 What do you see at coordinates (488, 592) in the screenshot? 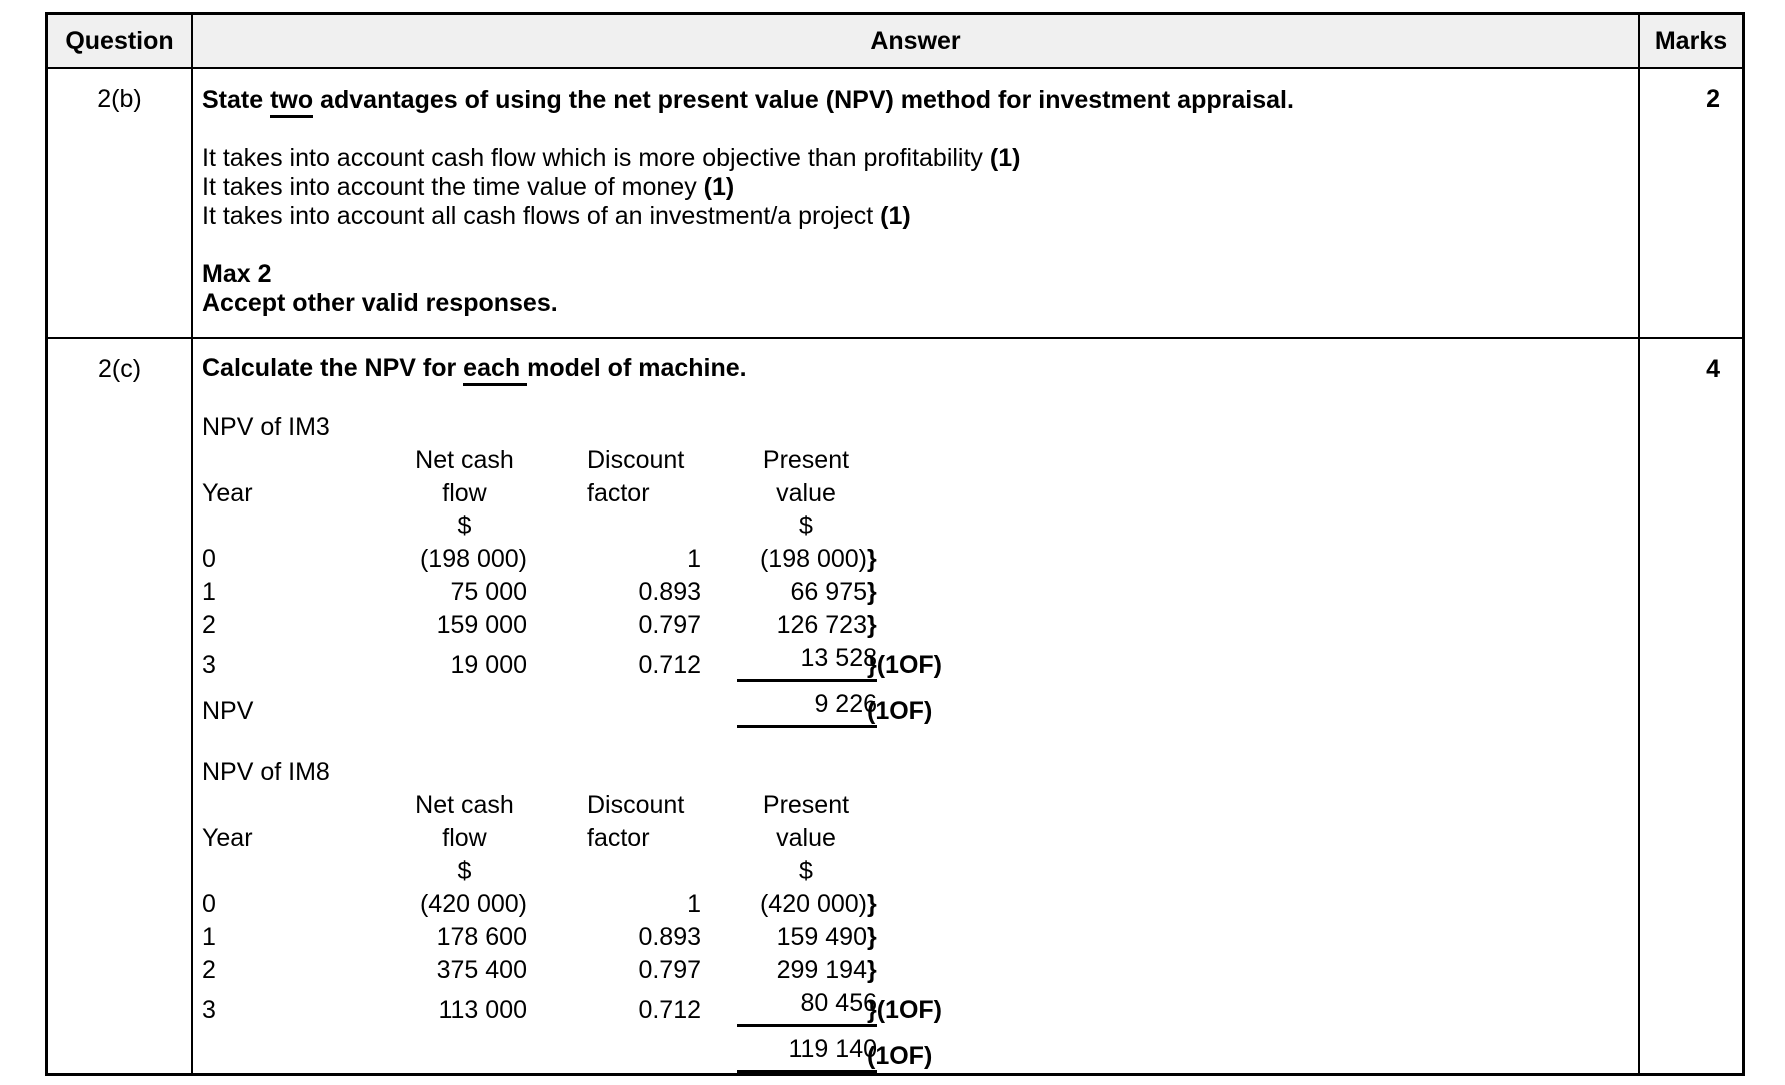
I see `npv-cell-net-cash-flow: 75 000` at bounding box center [488, 592].